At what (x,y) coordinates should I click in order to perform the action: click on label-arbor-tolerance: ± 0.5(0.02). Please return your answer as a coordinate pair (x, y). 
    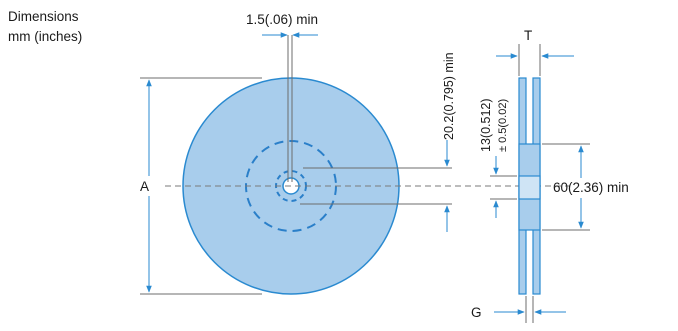
    Looking at the image, I should click on (503, 125).